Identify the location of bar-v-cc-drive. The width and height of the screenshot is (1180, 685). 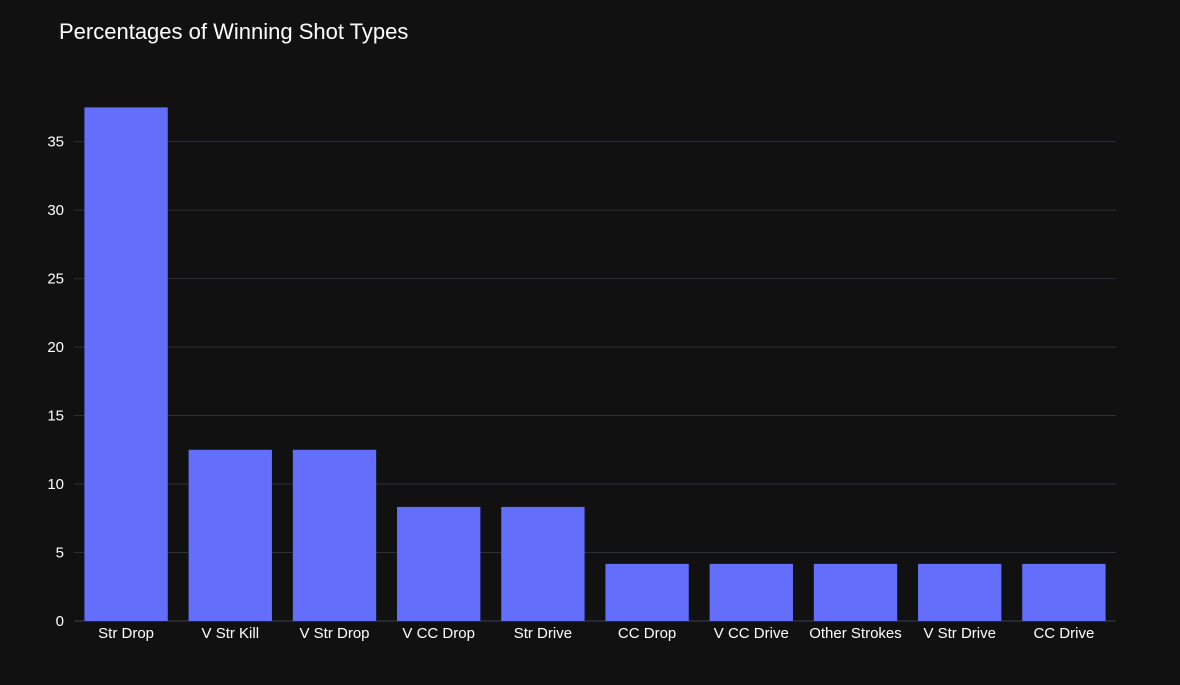
(751, 592).